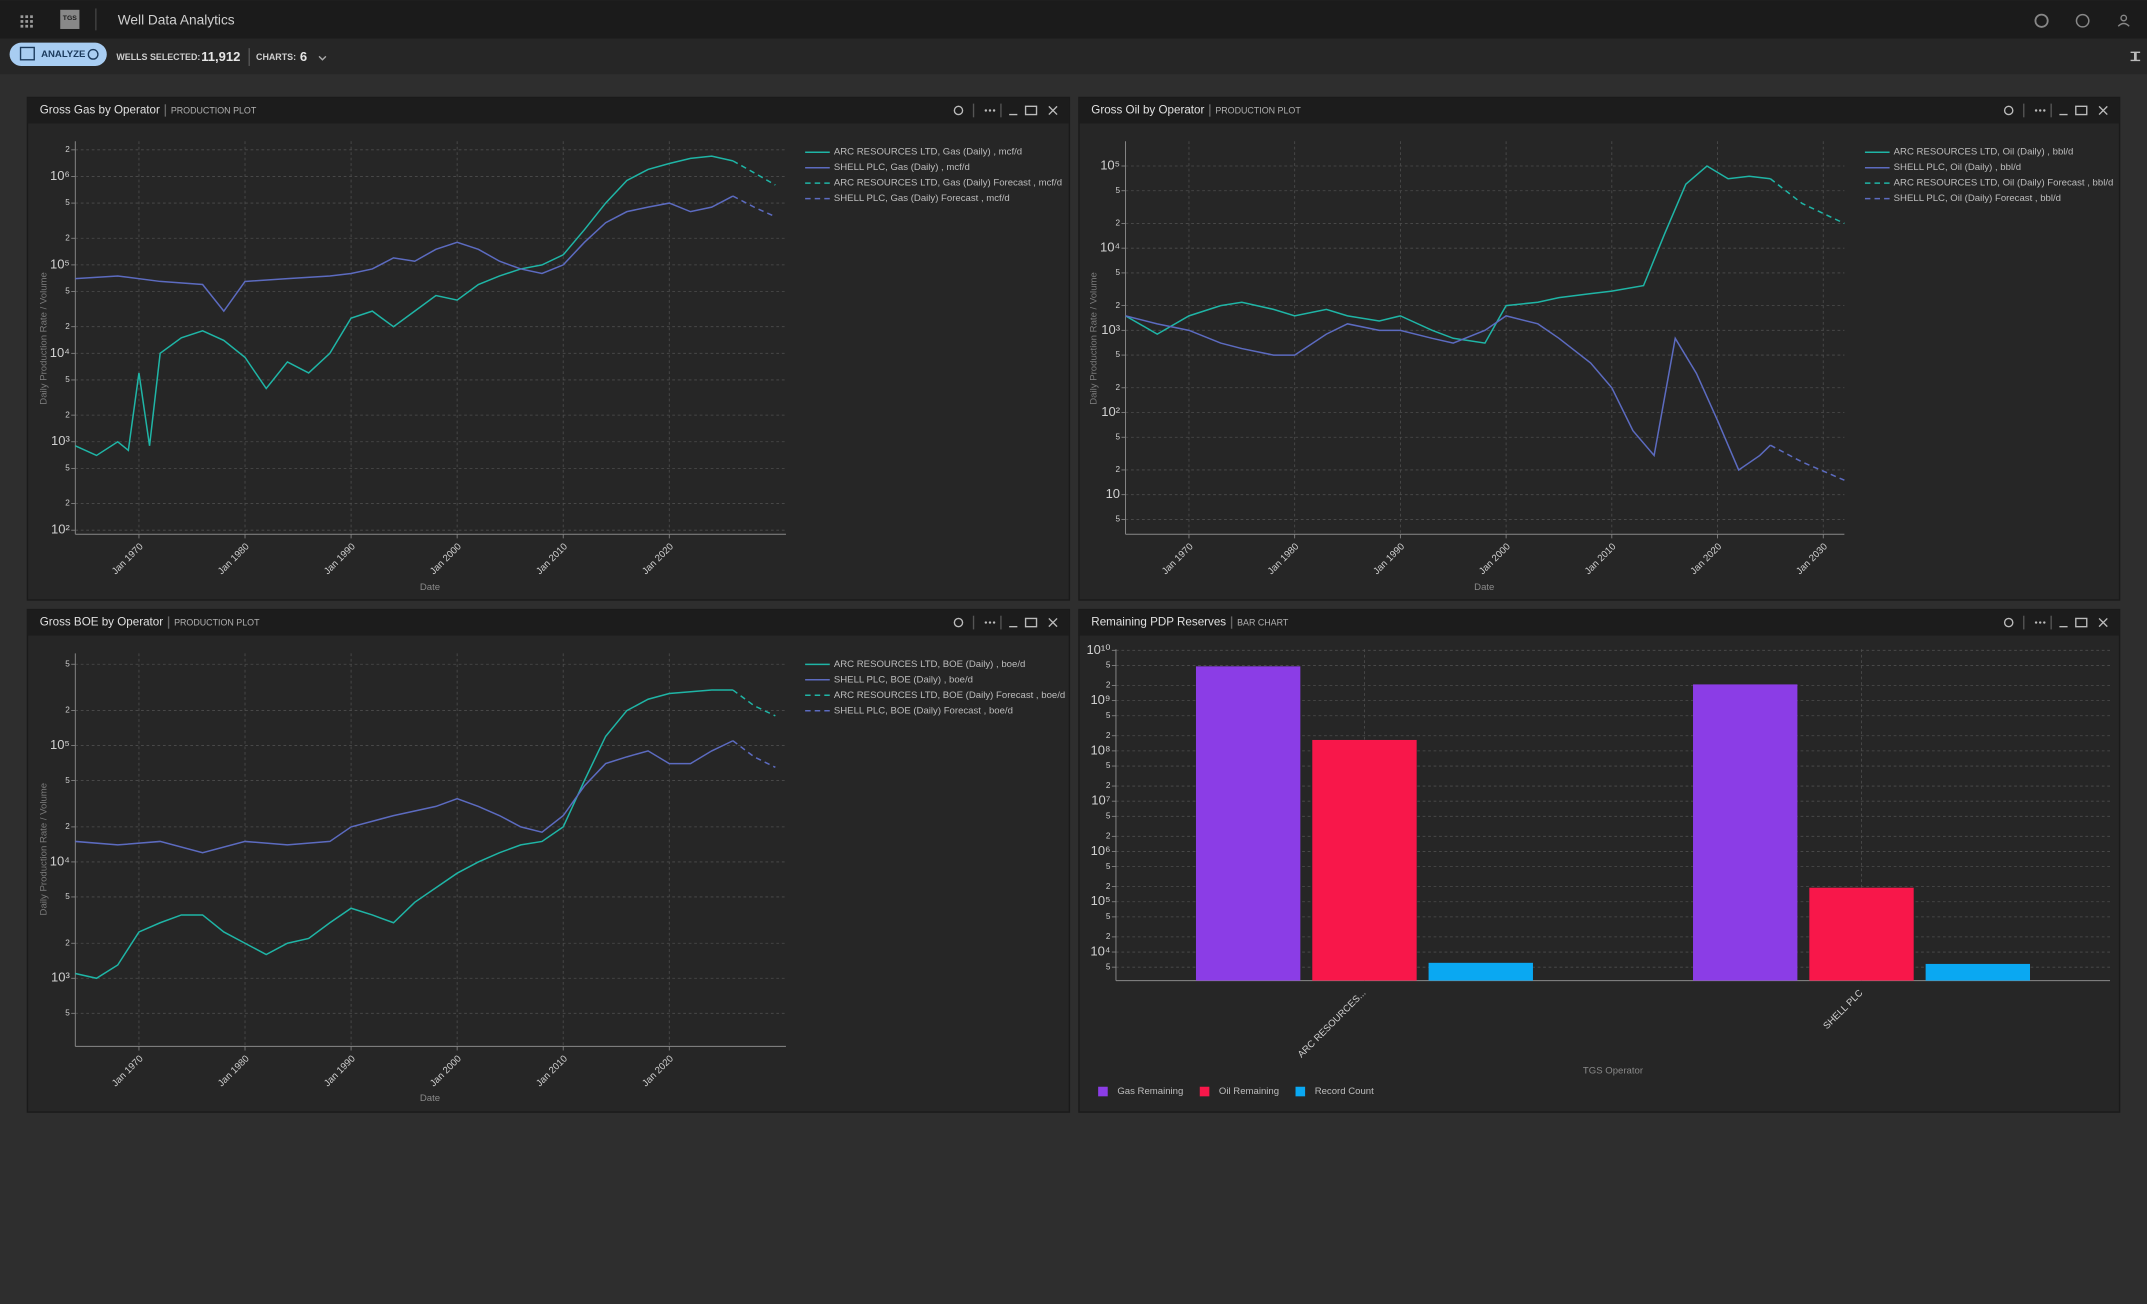 The image size is (2147, 1304). What do you see at coordinates (1100, 800) in the screenshot?
I see `y-tick-label: 10⁷` at bounding box center [1100, 800].